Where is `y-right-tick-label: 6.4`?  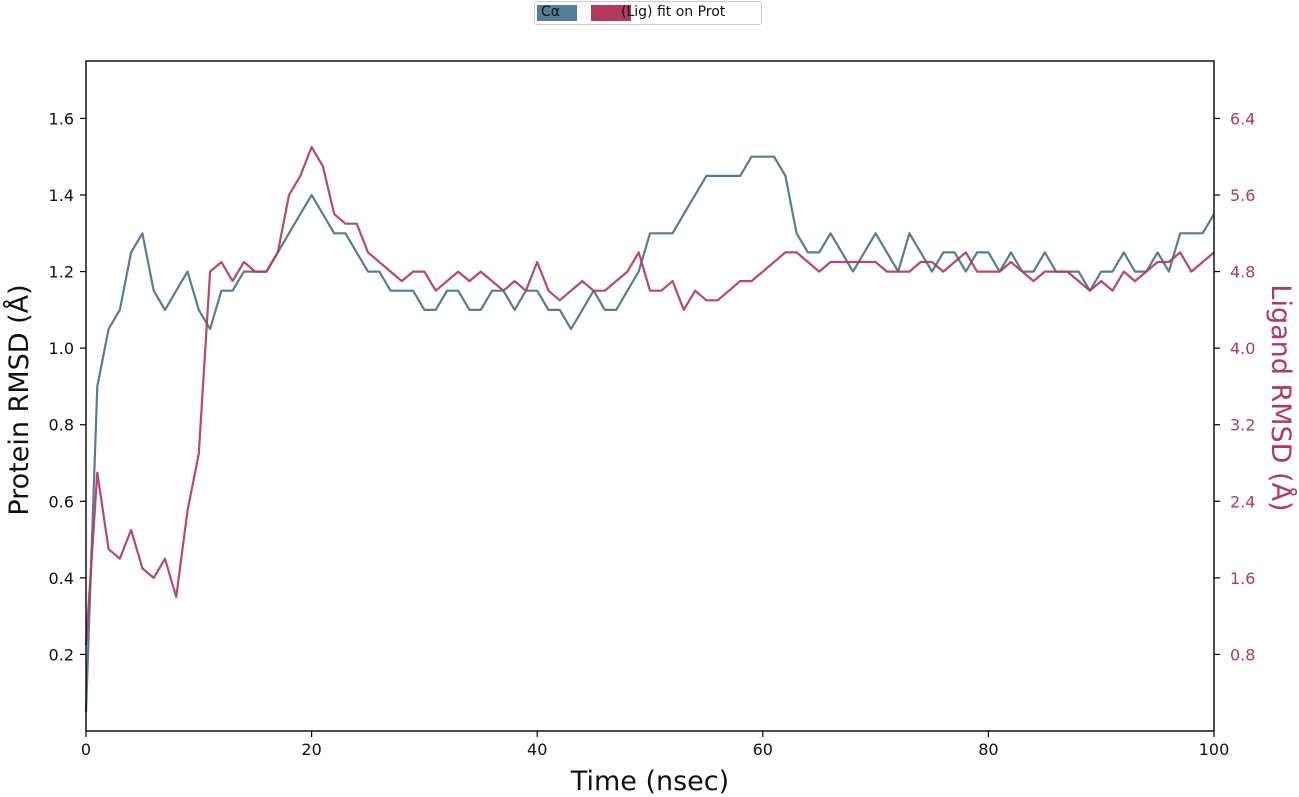 y-right-tick-label: 6.4 is located at coordinates (1242, 118).